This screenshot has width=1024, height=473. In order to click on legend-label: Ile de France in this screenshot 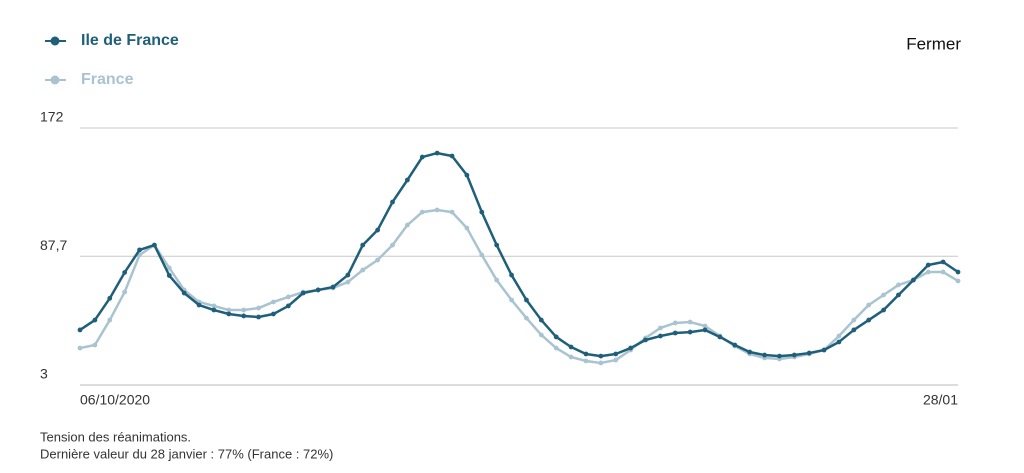, I will do `click(130, 40)`.